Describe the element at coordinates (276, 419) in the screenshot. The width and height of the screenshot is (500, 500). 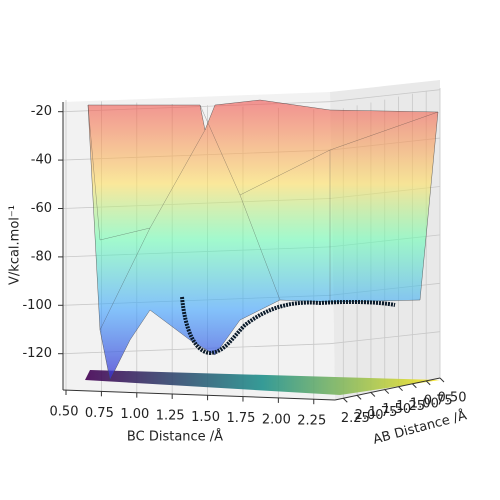
I see `x-tick-label: 2.00` at that location.